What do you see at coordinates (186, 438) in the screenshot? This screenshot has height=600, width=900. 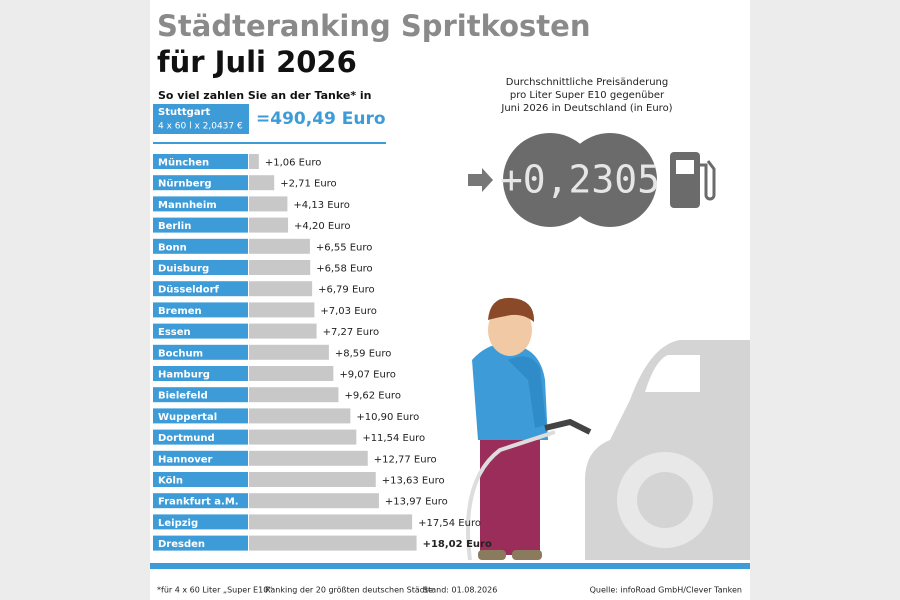 I see `category-label: Dortmund` at bounding box center [186, 438].